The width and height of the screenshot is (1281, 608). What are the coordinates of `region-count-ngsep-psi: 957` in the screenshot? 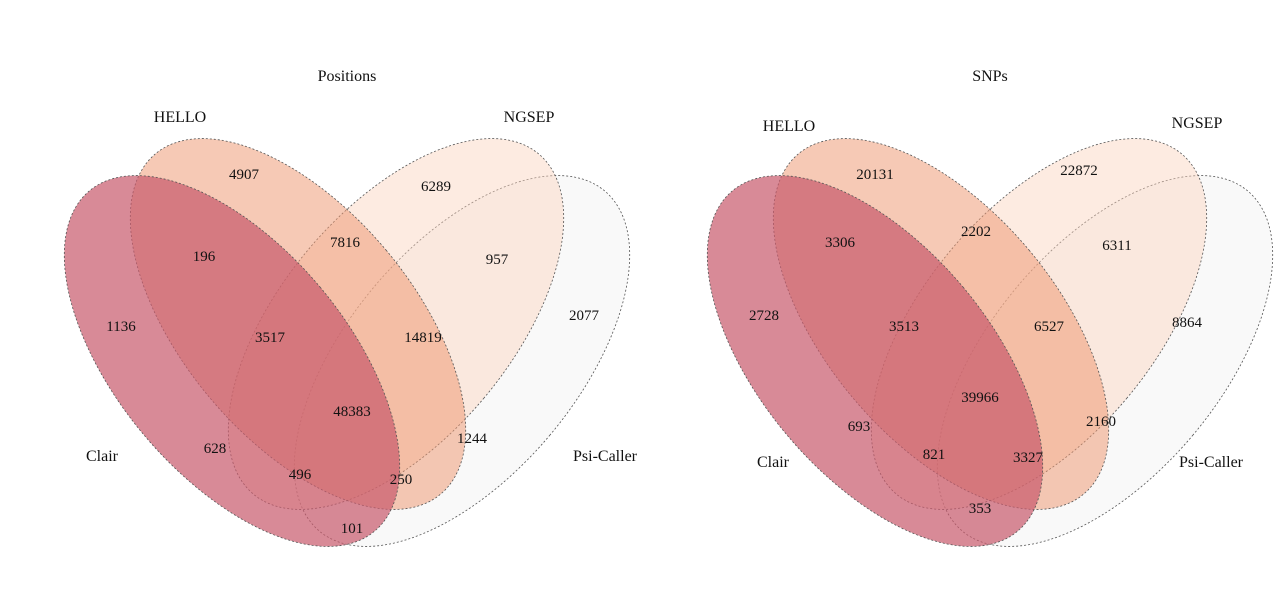 It's located at (497, 260).